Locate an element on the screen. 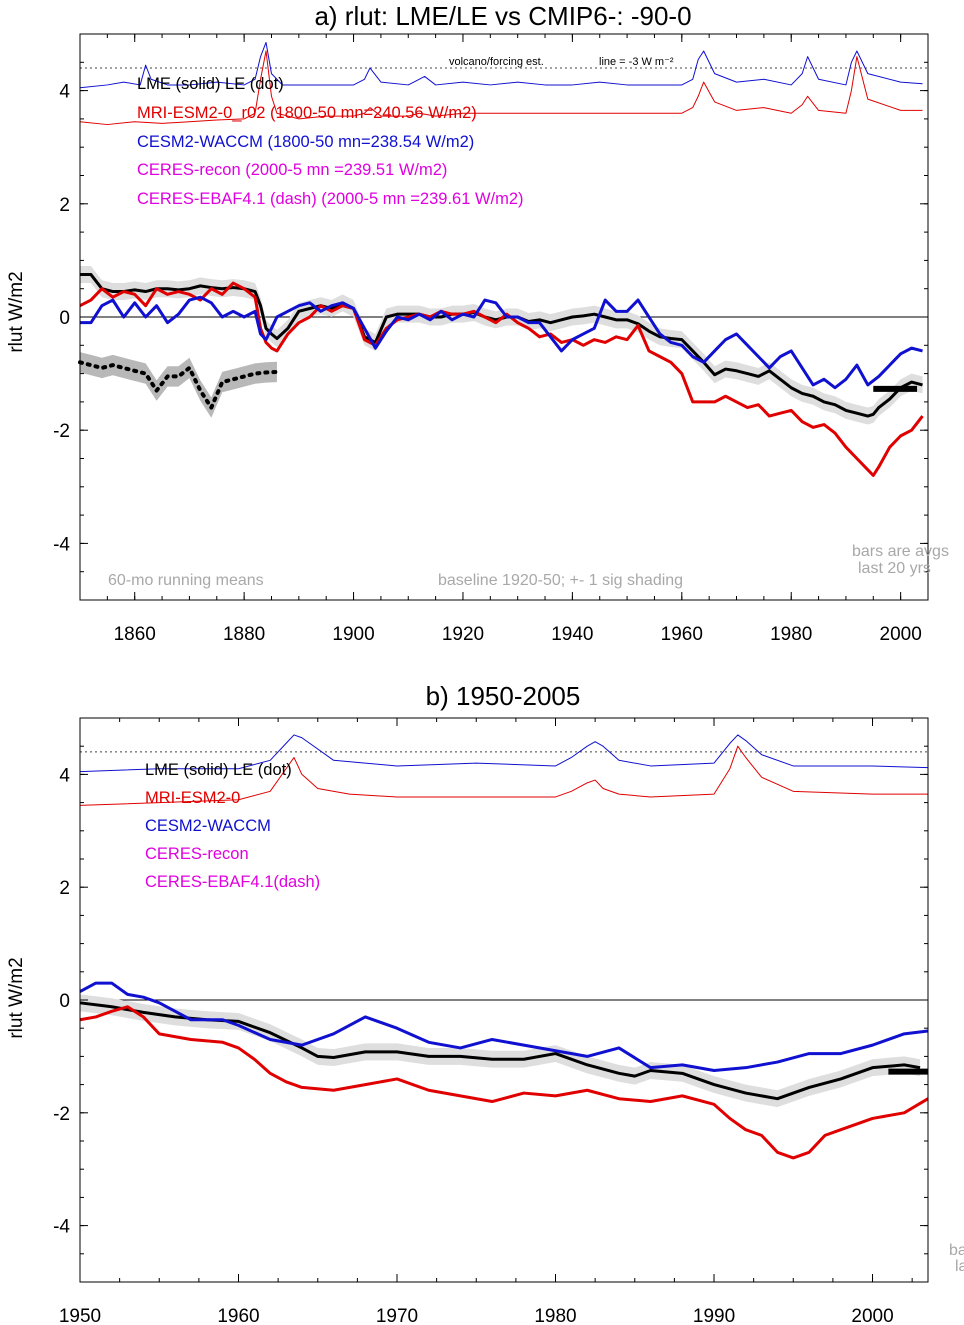  legend-entry: CESM2-WACCM (1800-50 mn=238.54 W/m2) is located at coordinates (305, 142).